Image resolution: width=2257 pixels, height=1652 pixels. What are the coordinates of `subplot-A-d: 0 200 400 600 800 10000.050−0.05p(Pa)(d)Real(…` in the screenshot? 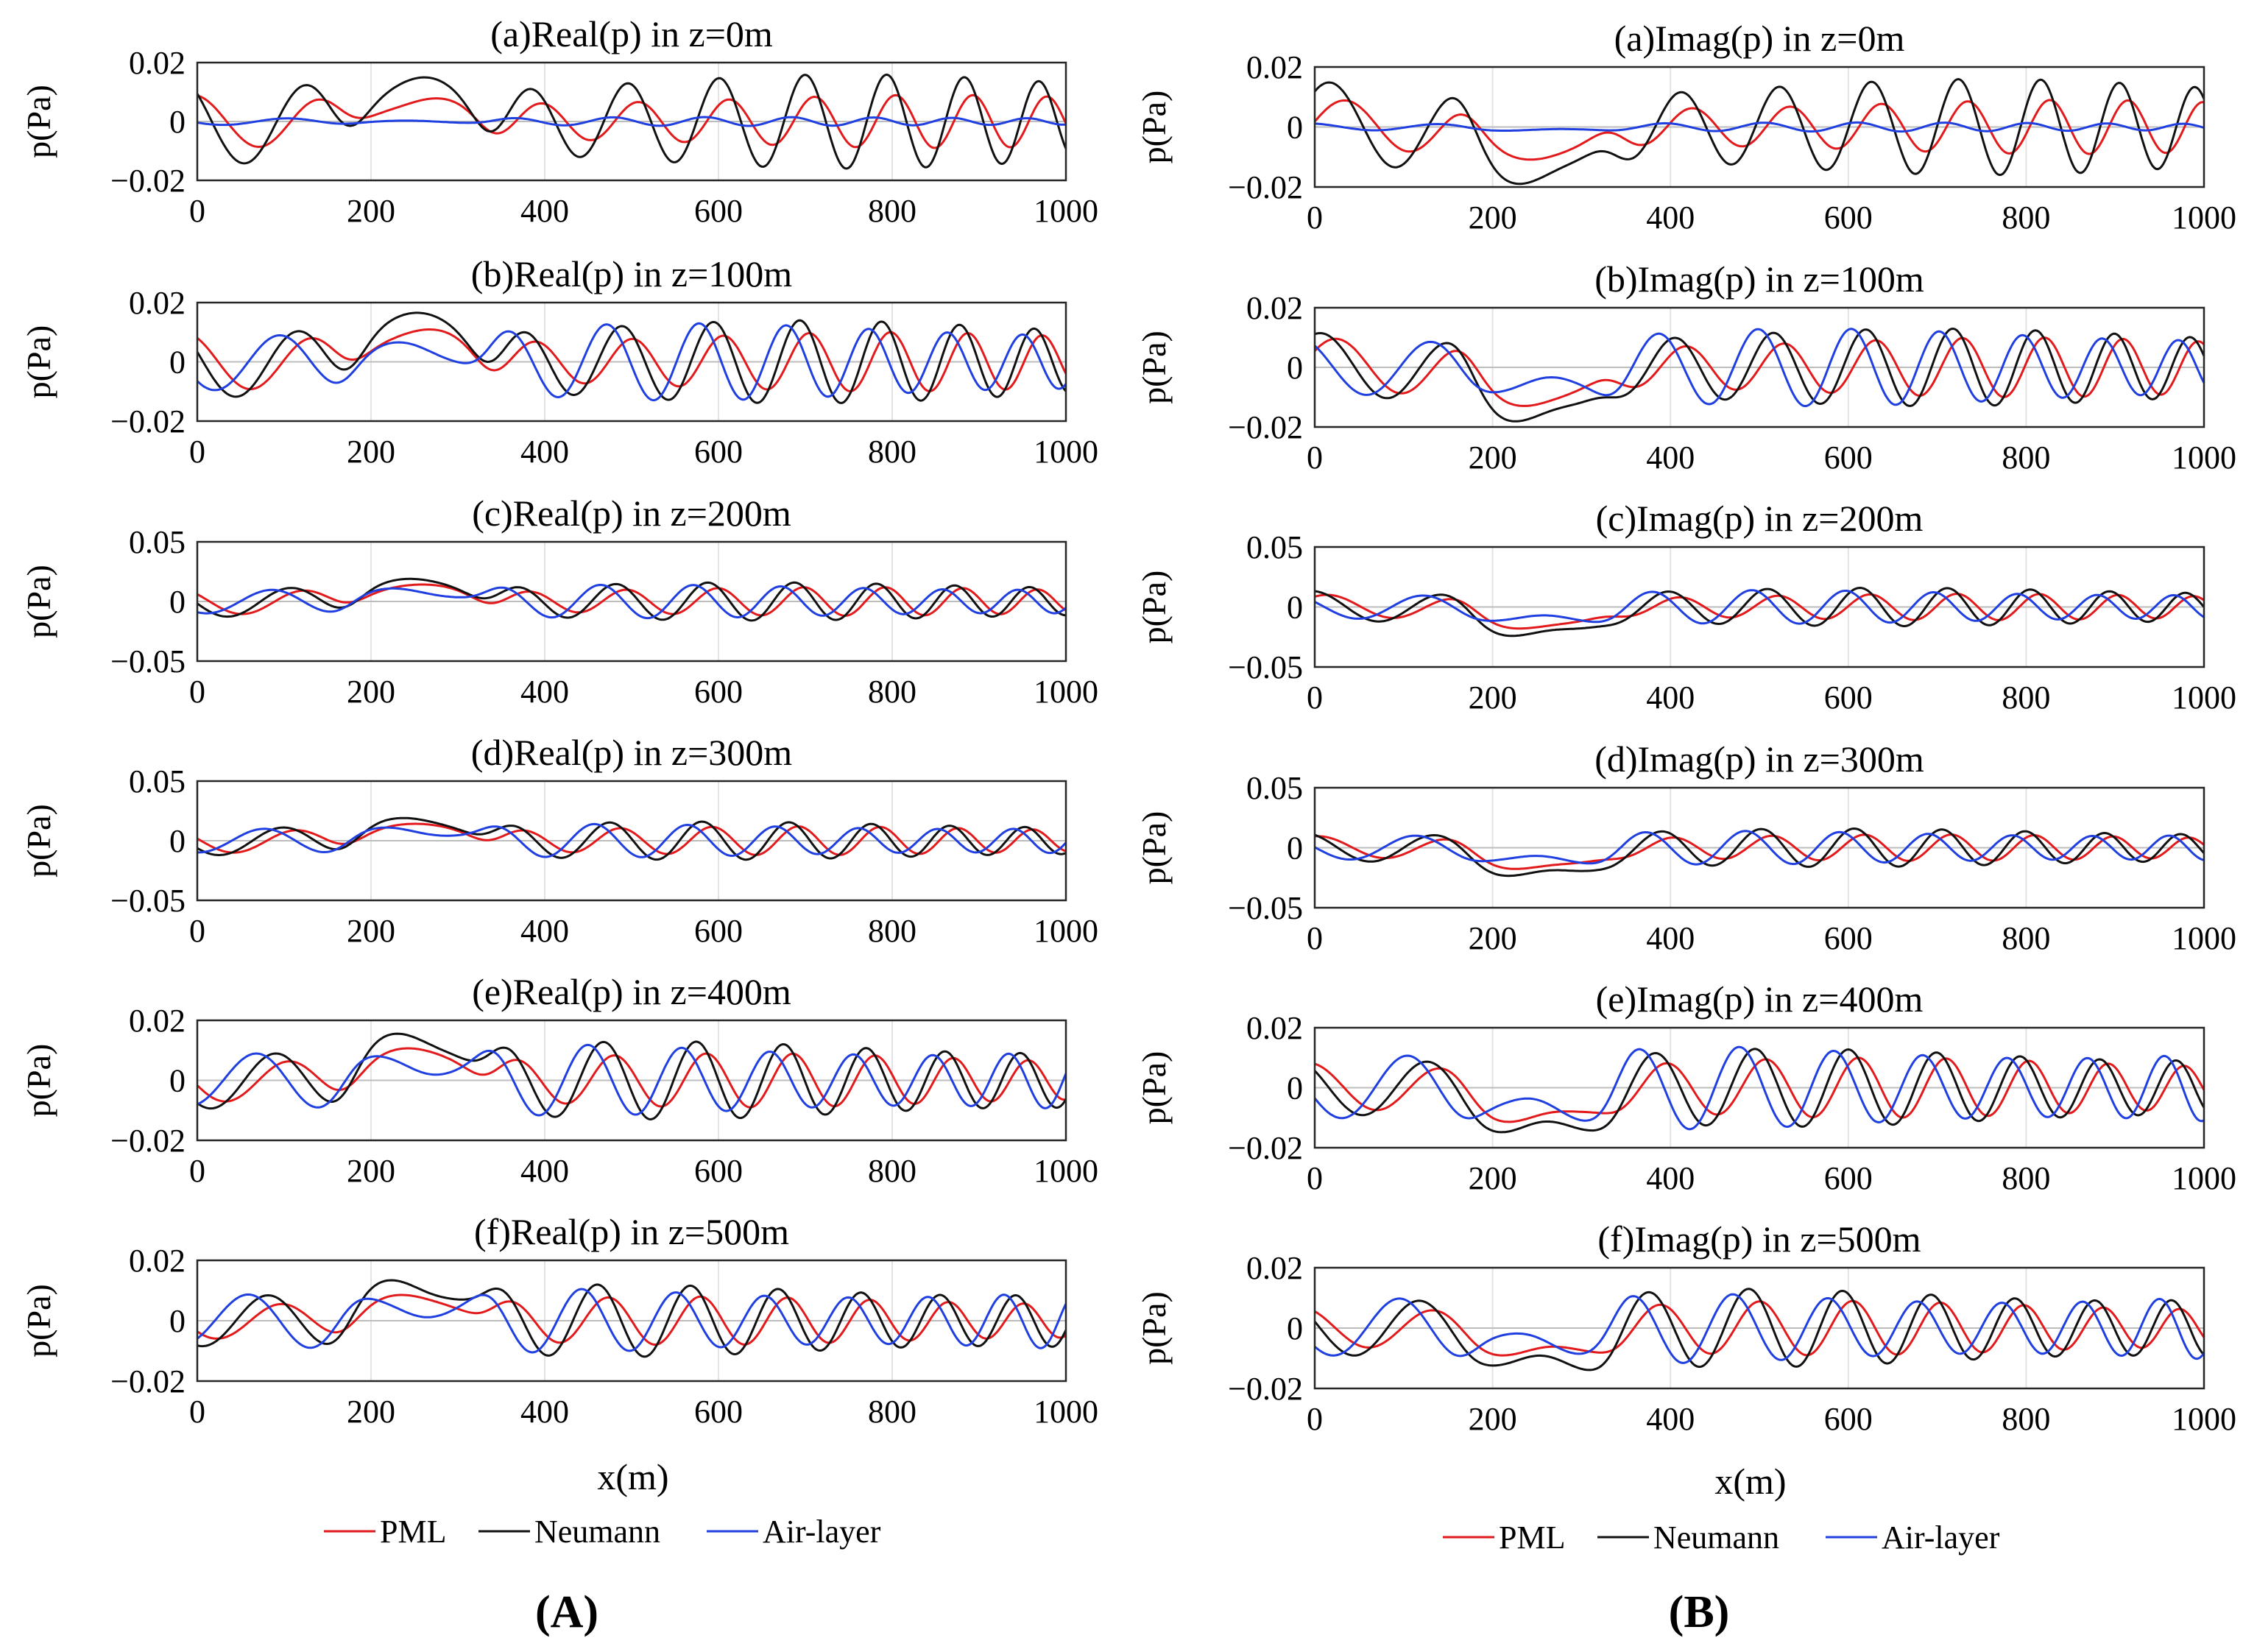 It's located at (559, 840).